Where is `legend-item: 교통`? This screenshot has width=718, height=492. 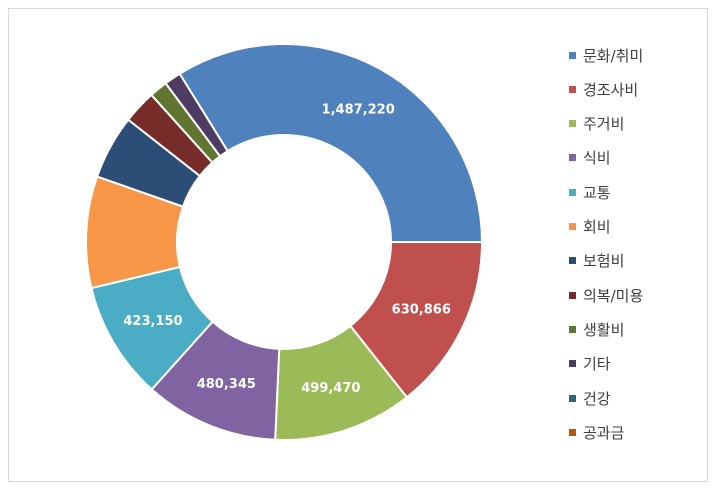 legend-item: 교통 is located at coordinates (590, 192).